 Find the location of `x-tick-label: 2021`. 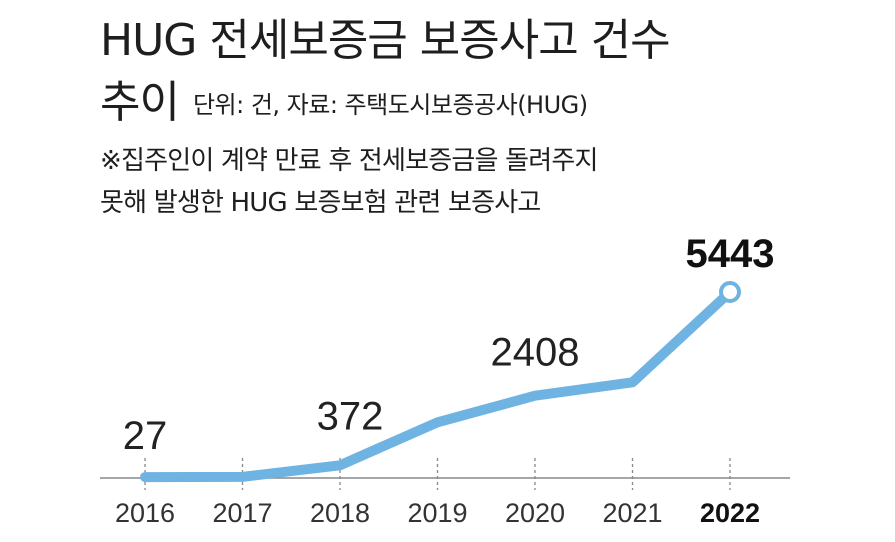

x-tick-label: 2021 is located at coordinates (632, 513).